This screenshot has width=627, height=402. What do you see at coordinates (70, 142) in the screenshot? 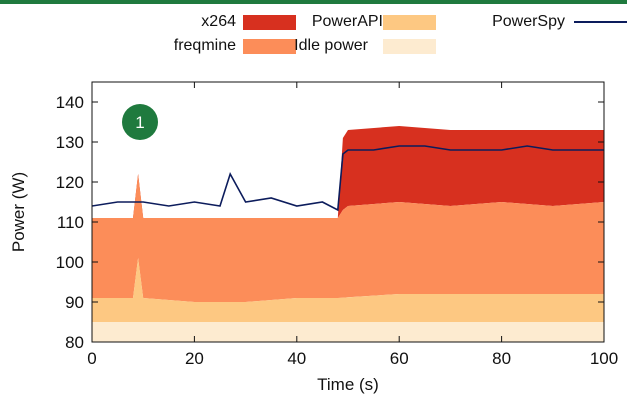
I see `y-tick-label: 130` at bounding box center [70, 142].